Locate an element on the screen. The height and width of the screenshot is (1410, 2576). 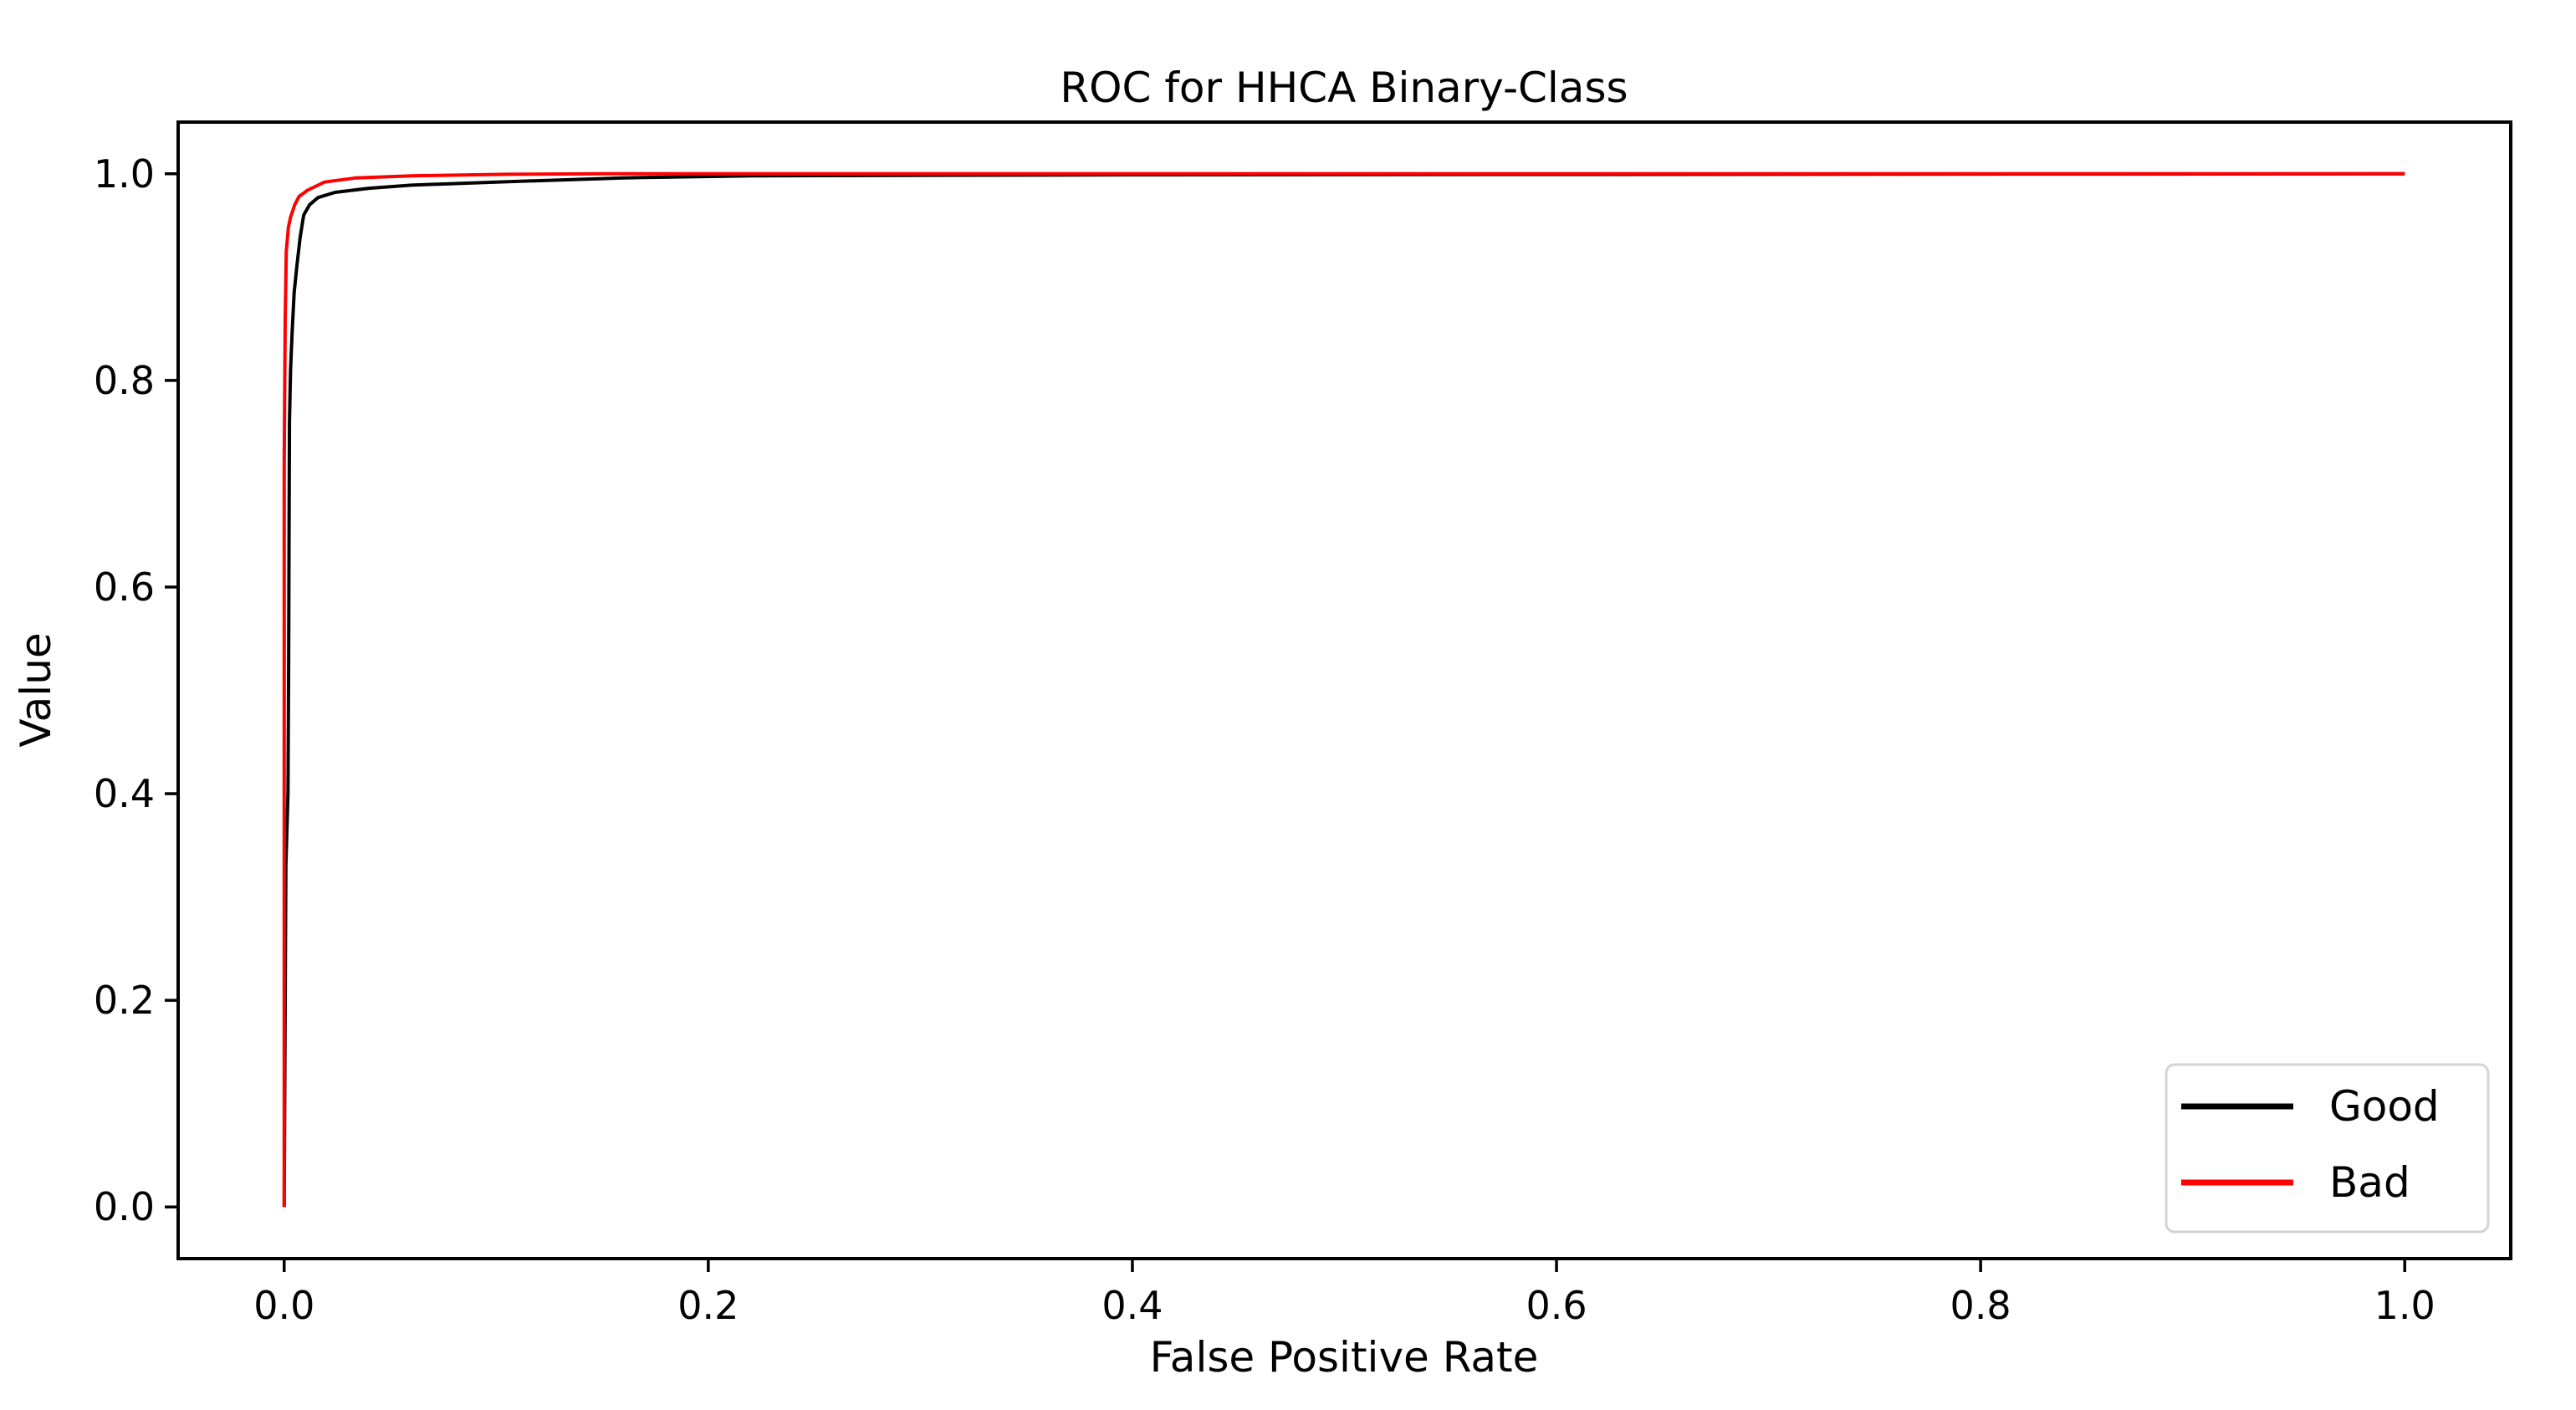
y-tick-label: 1.0 is located at coordinates (124, 174).